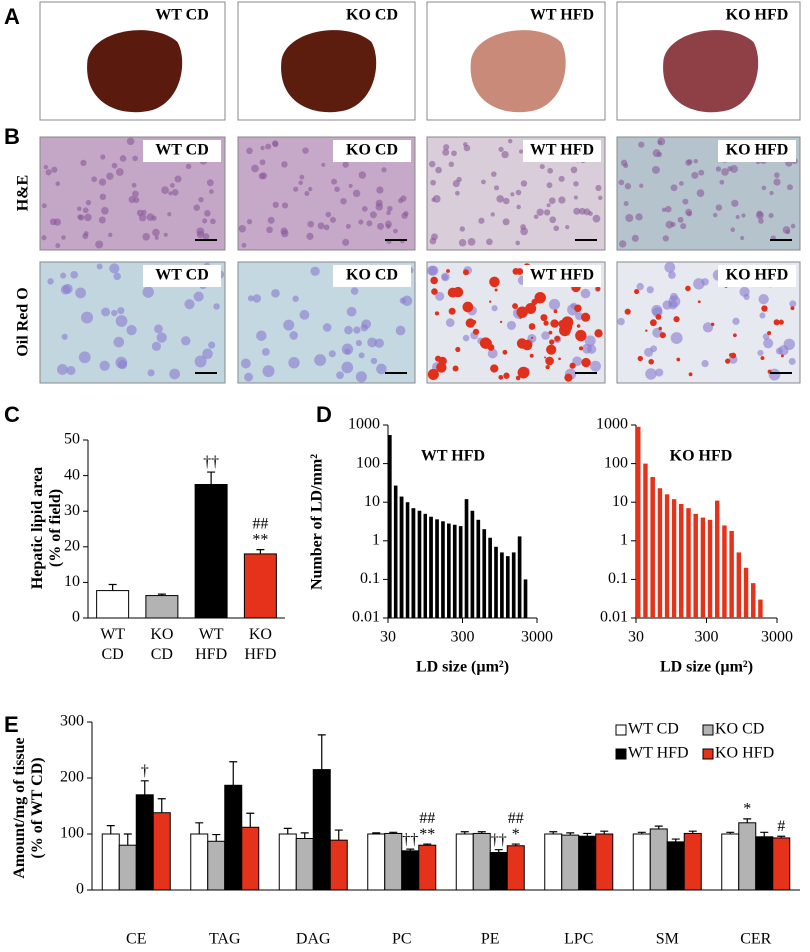  Describe the element at coordinates (19, 807) in the screenshot. I see `y-axis-label-line: Amount/mg of tissue` at that location.